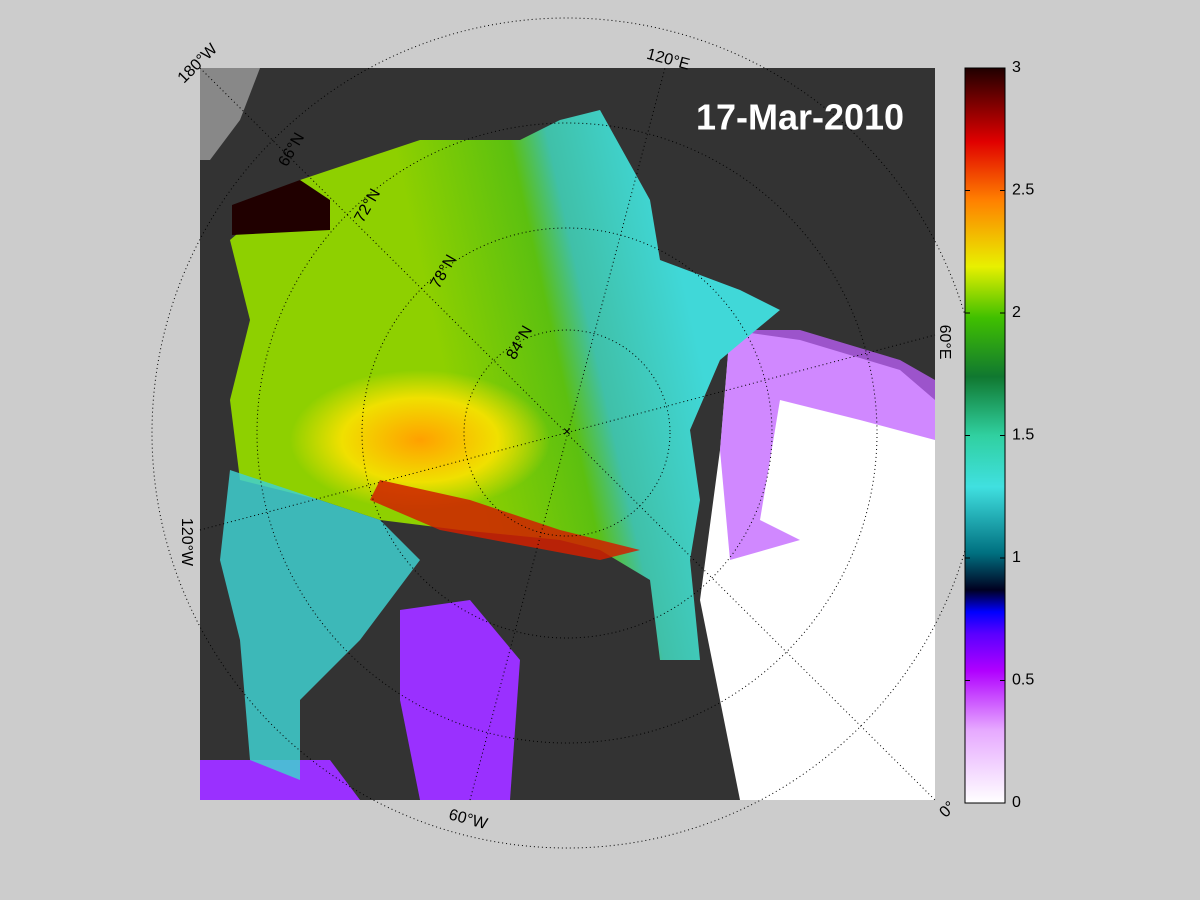  I want to click on colorbar-tick-label: 0, so click(1016, 802).